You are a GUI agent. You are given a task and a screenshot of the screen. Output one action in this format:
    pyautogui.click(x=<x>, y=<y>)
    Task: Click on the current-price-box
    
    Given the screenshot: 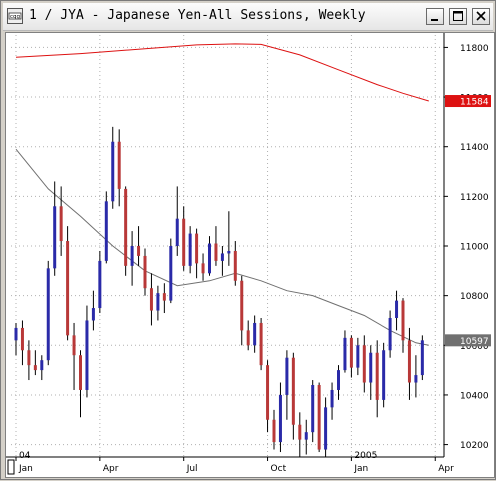 What is the action you would take?
    pyautogui.click(x=468, y=340)
    